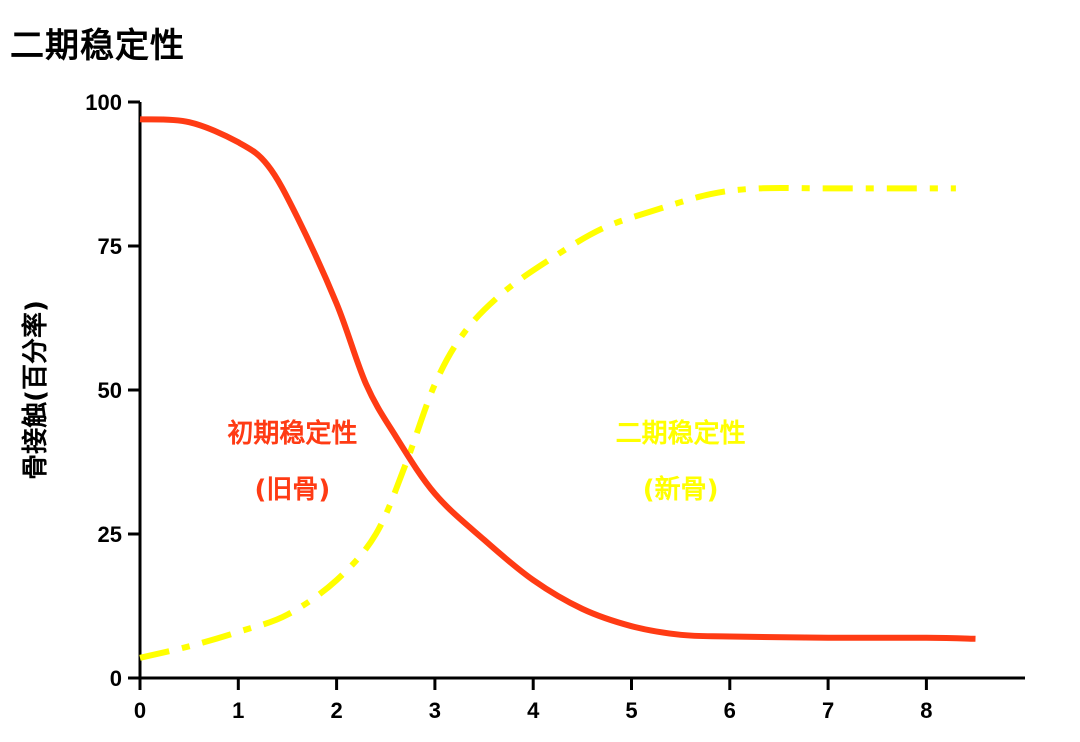 The width and height of the screenshot is (1080, 742). What do you see at coordinates (110, 390) in the screenshot?
I see `y-tick-label: 50` at bounding box center [110, 390].